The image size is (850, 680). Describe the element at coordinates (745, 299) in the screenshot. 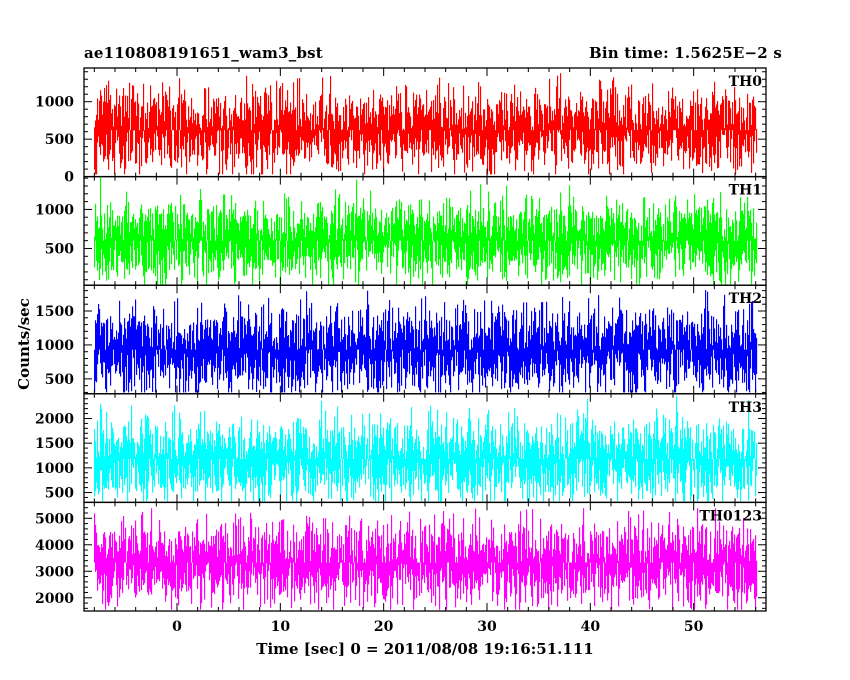

I see `panel-label: TH2` at that location.